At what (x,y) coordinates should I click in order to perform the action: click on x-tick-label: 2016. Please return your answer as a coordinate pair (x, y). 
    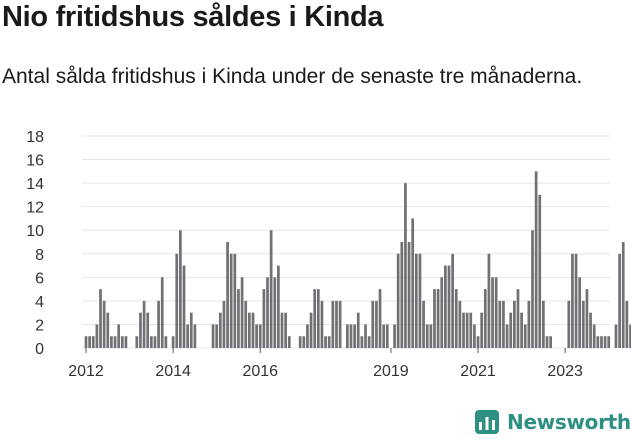
    Looking at the image, I should click on (260, 371).